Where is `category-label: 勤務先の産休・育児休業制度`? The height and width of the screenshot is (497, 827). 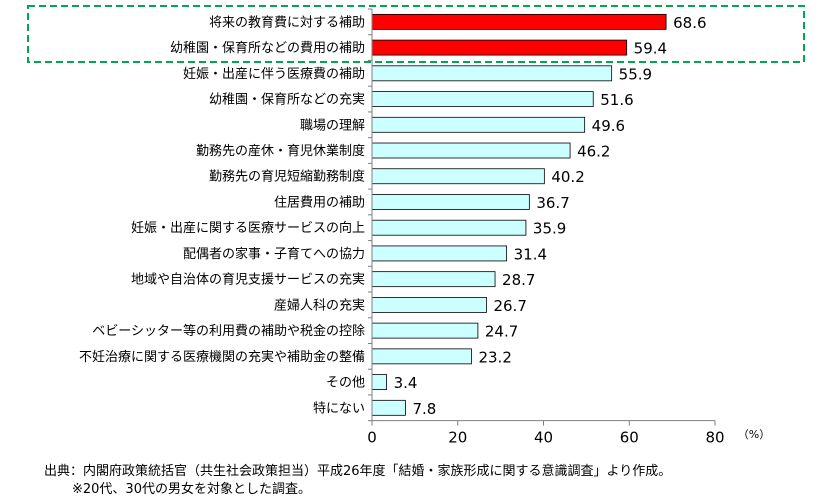 category-label: 勤務先の産休・育児休業制度 is located at coordinates (280, 151).